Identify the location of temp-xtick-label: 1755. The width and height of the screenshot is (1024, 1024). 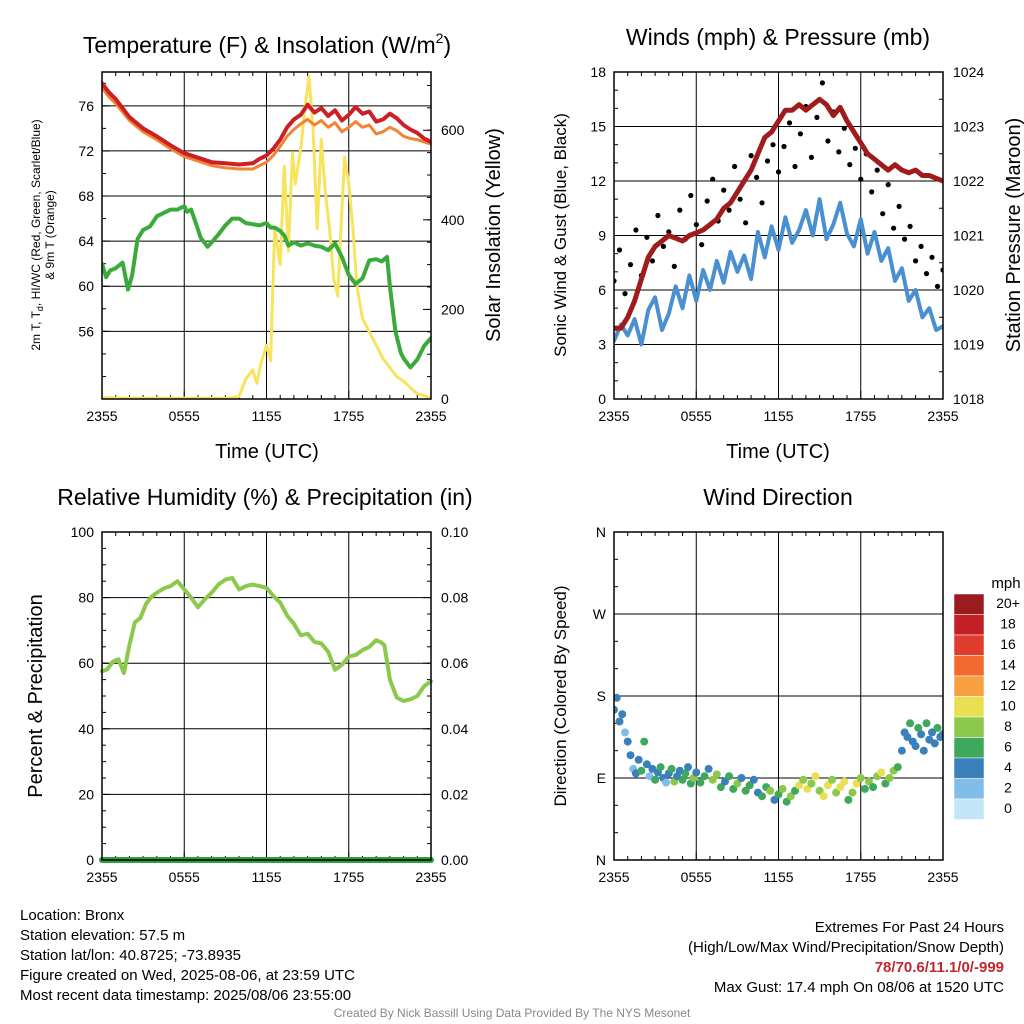
(348, 416).